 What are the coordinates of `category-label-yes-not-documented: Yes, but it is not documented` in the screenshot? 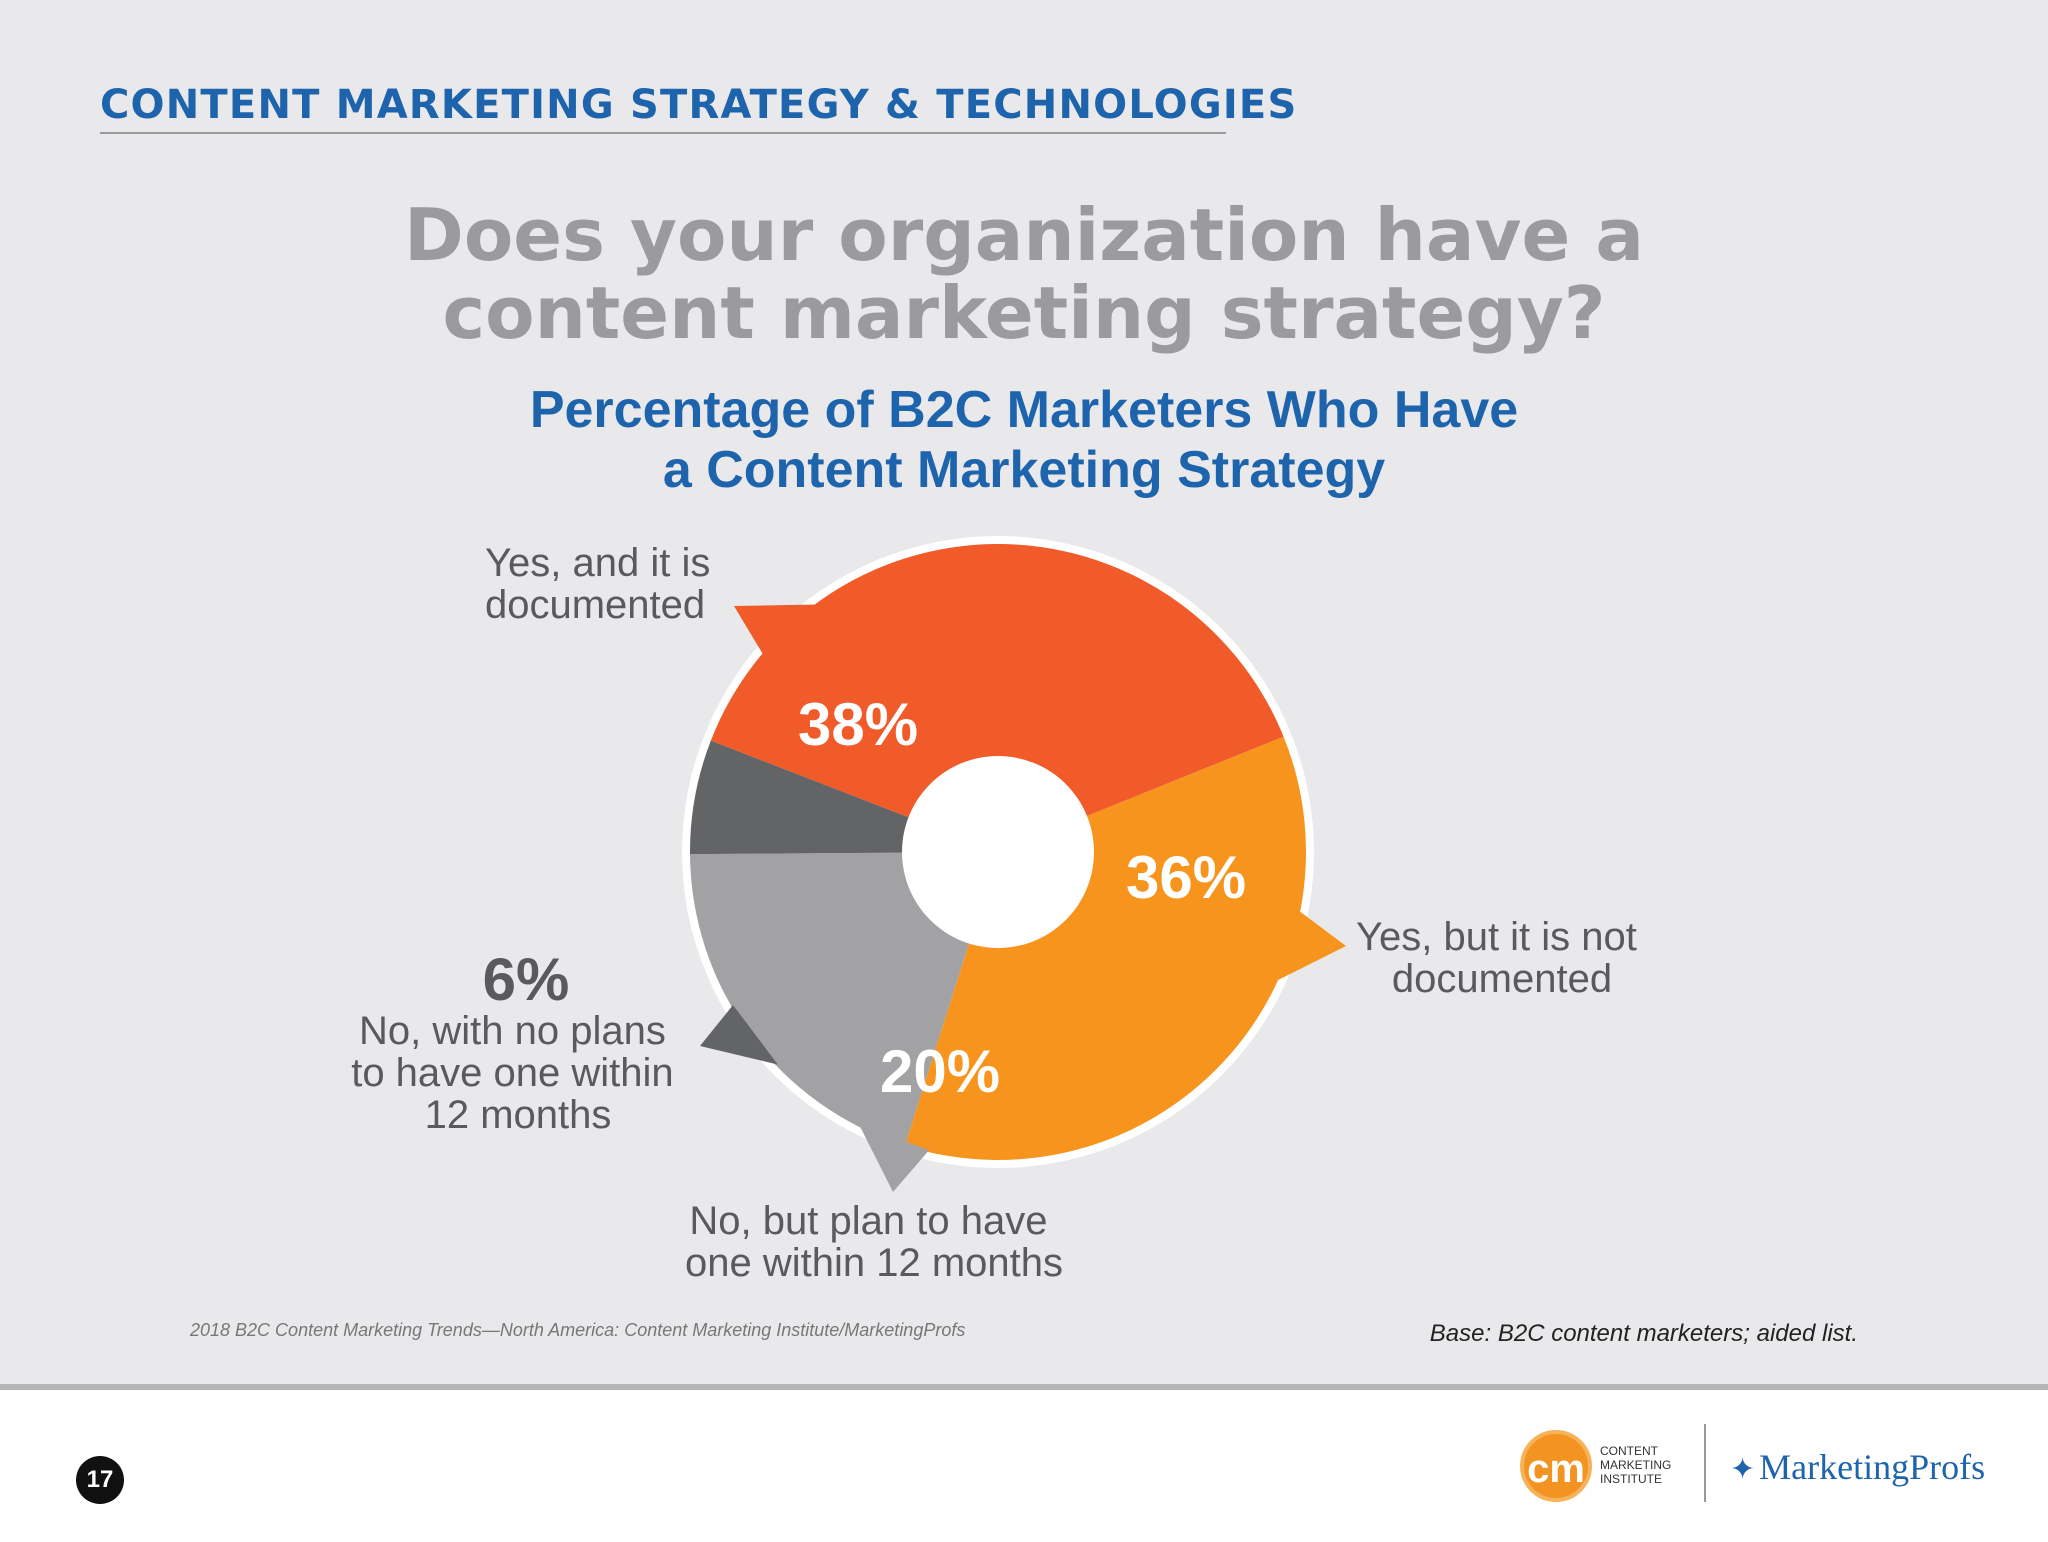 It's located at (1502, 958).